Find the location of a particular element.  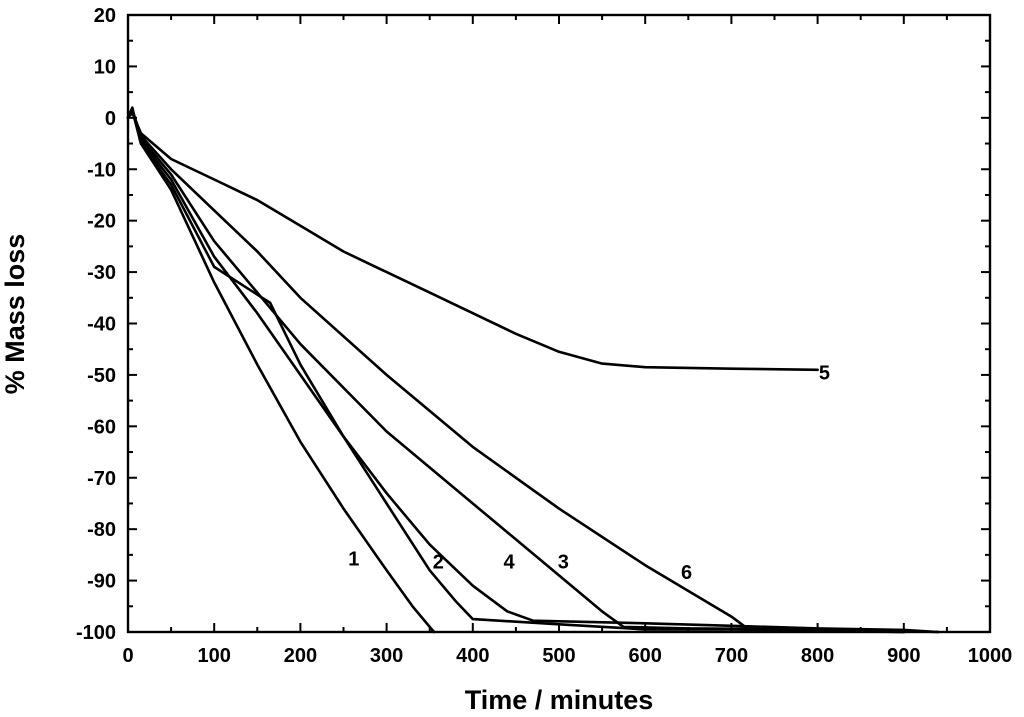

series-label-4: 4 is located at coordinates (509, 563).